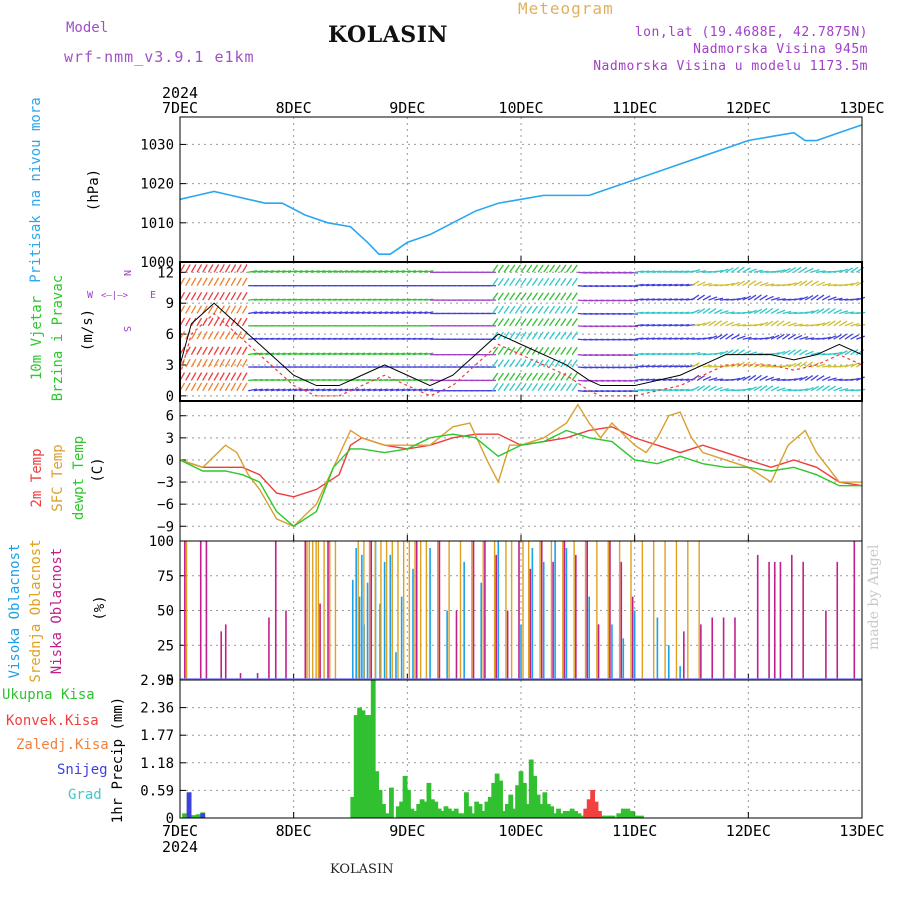  I want to click on precip-ytick-label: 0, so click(170, 819).